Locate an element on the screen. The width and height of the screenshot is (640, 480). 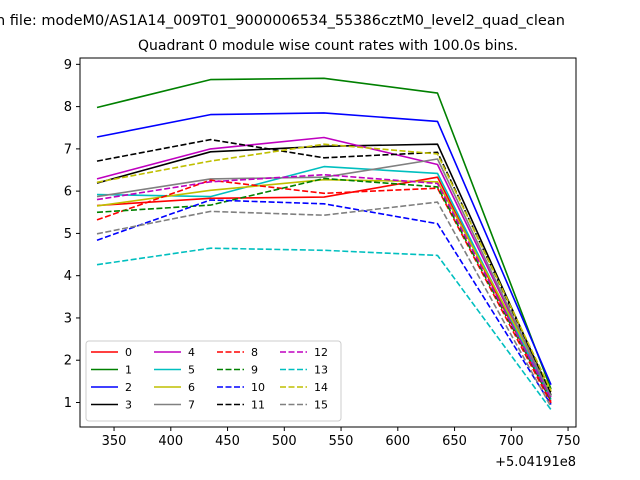
x-tick-label: 700 is located at coordinates (511, 441).